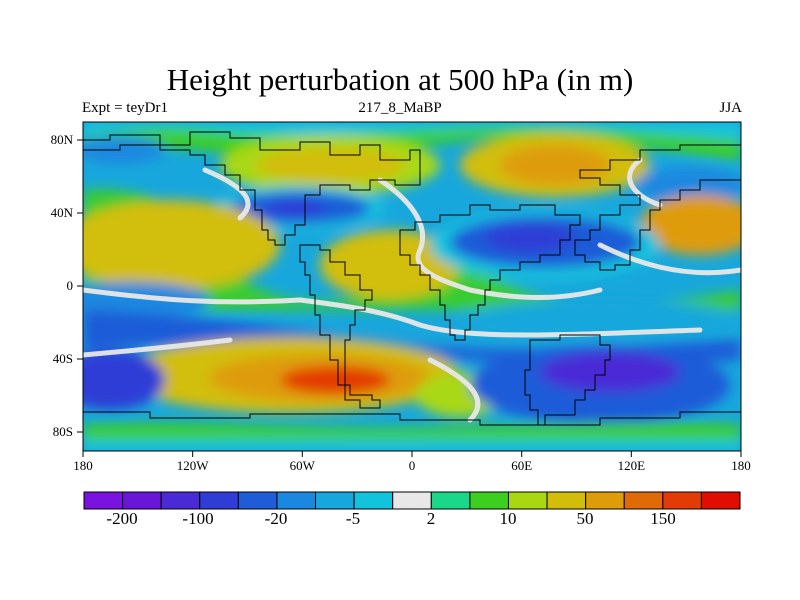 The width and height of the screenshot is (800, 600). I want to click on season-label: JJA, so click(730, 108).